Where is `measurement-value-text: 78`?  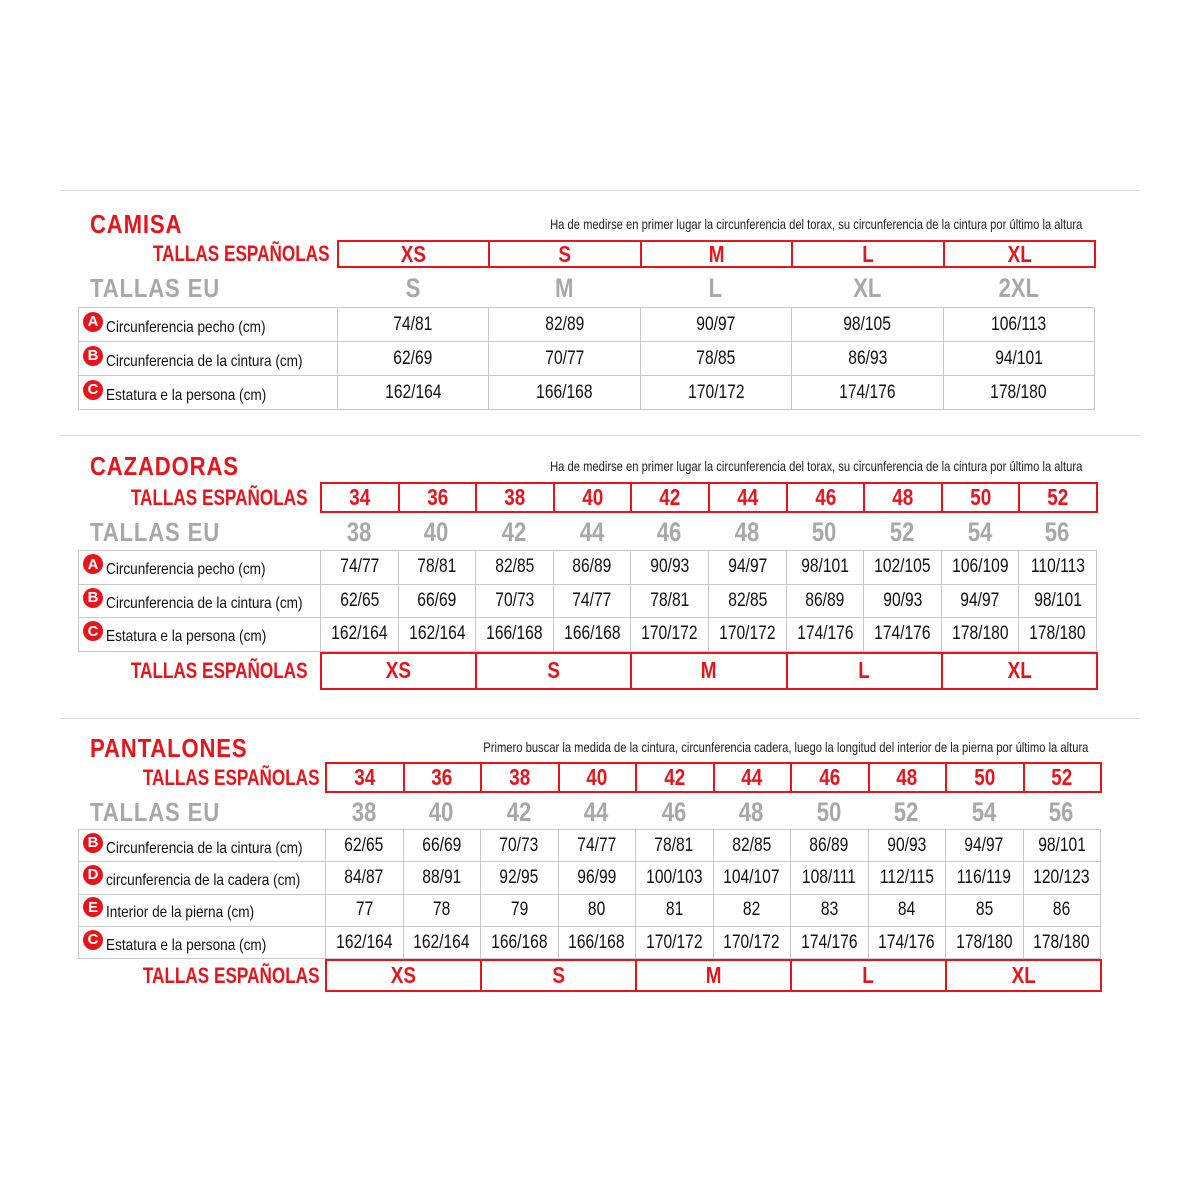
measurement-value-text: 78 is located at coordinates (442, 910).